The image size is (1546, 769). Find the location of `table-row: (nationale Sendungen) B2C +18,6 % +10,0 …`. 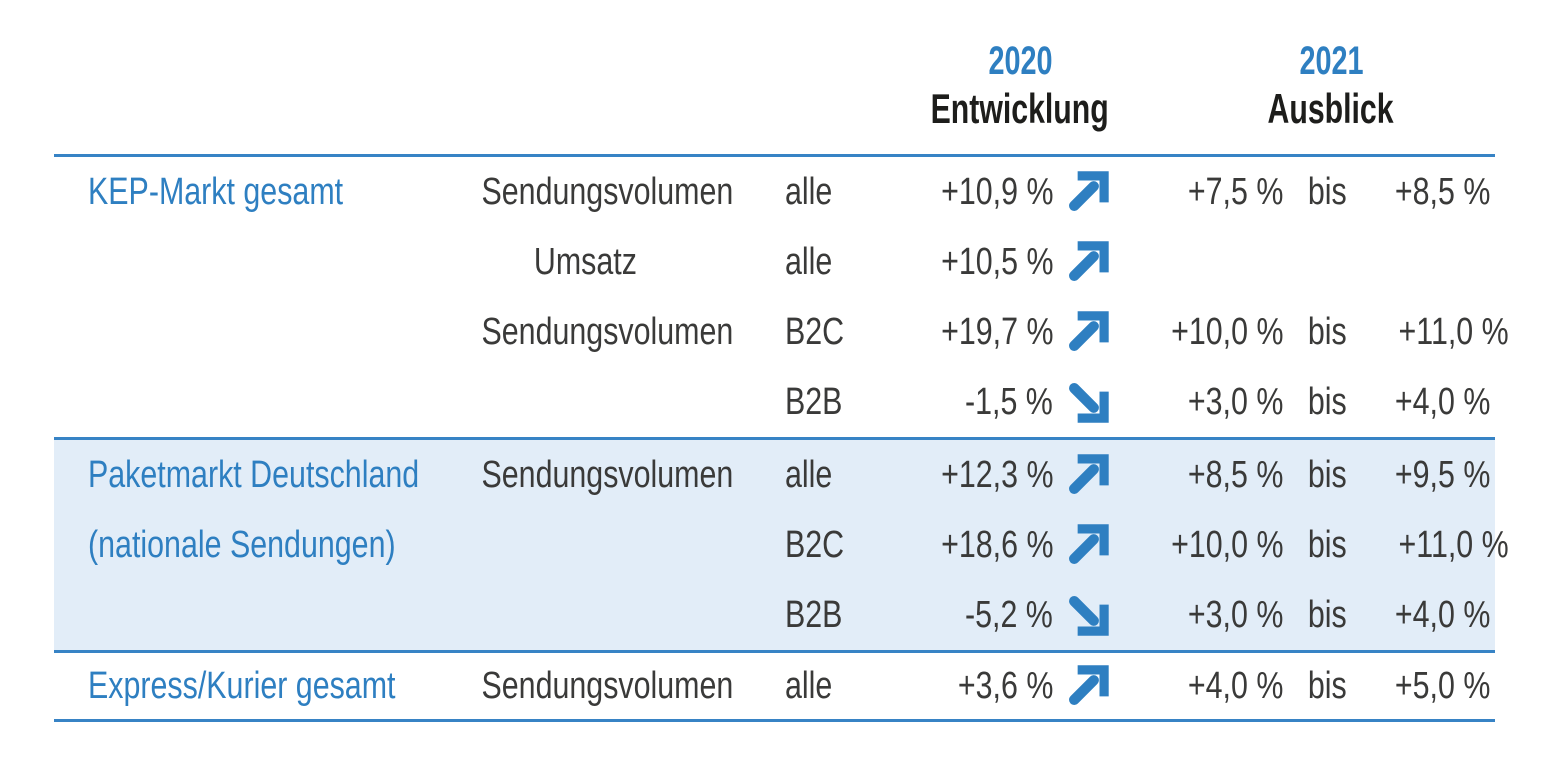

table-row: (nationale Sendungen) B2C +18,6 % +10,0 … is located at coordinates (781, 545).